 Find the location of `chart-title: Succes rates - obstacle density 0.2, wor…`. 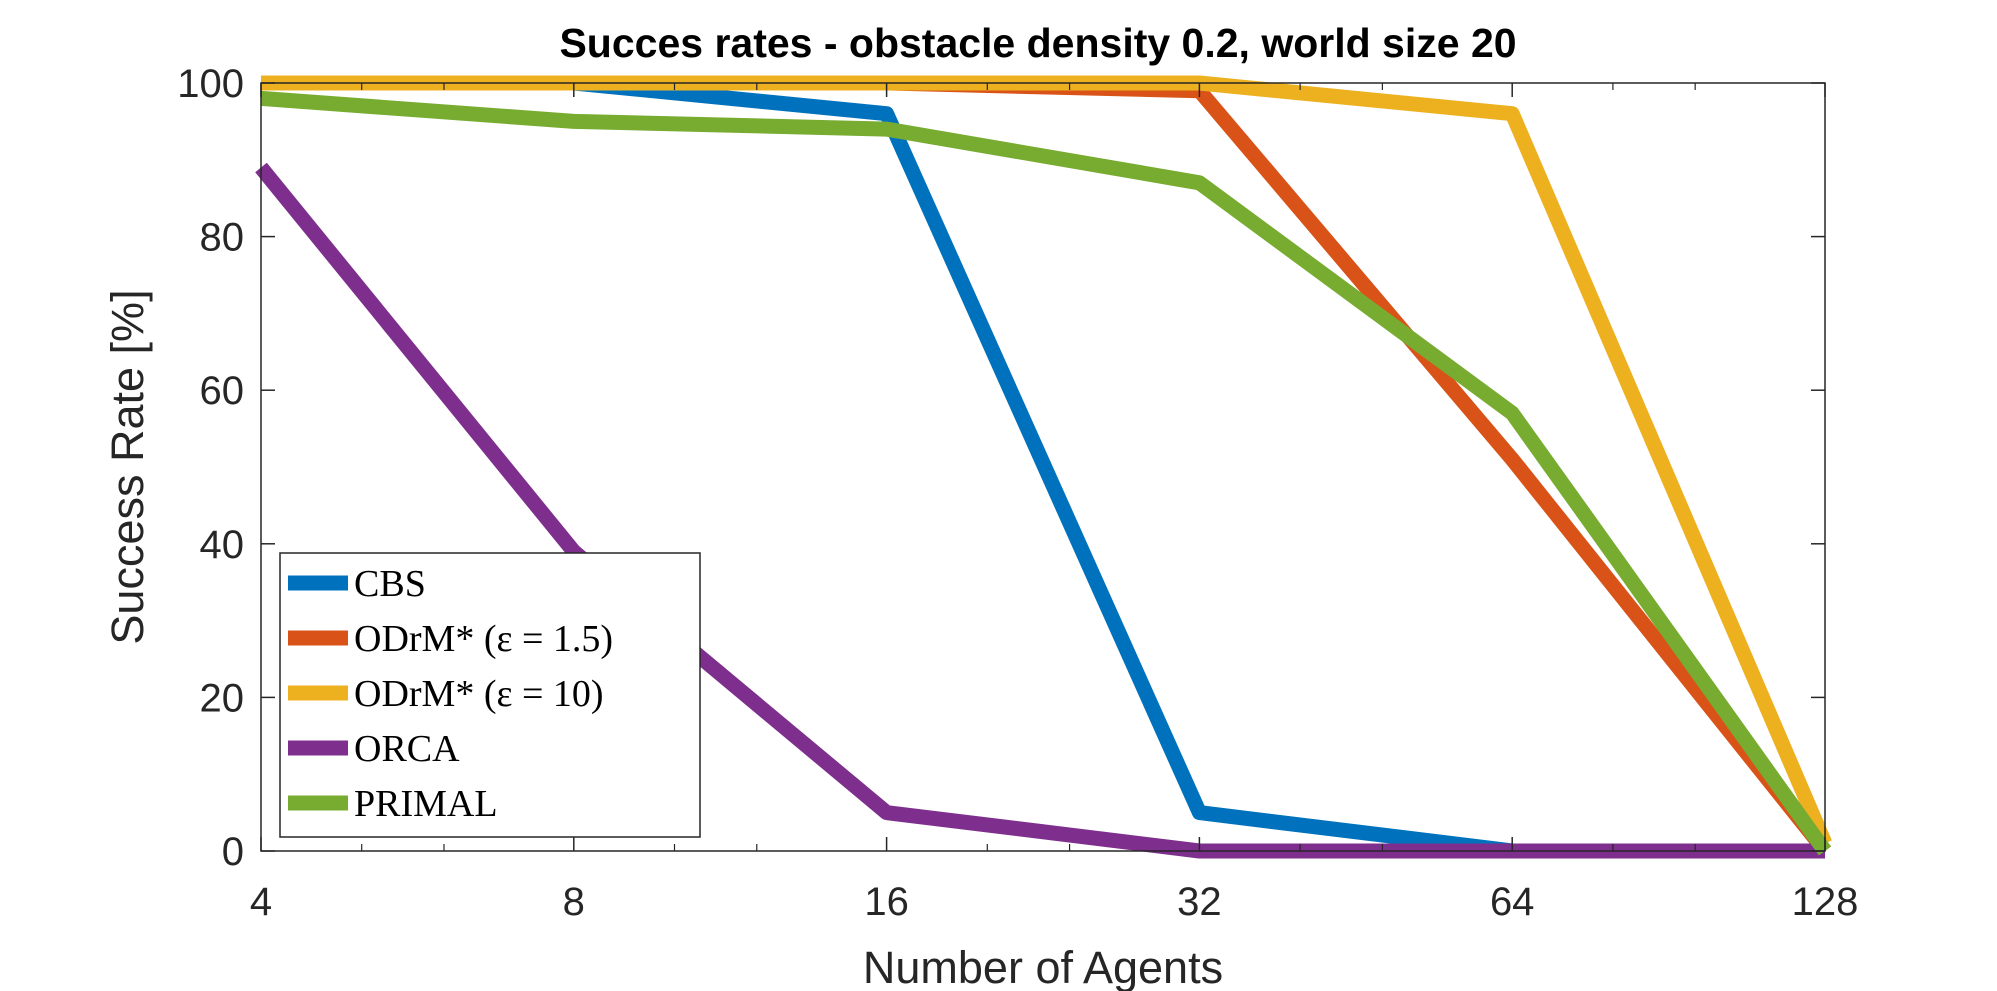

chart-title: Succes rates - obstacle density 0.2, wor… is located at coordinates (1037, 43).